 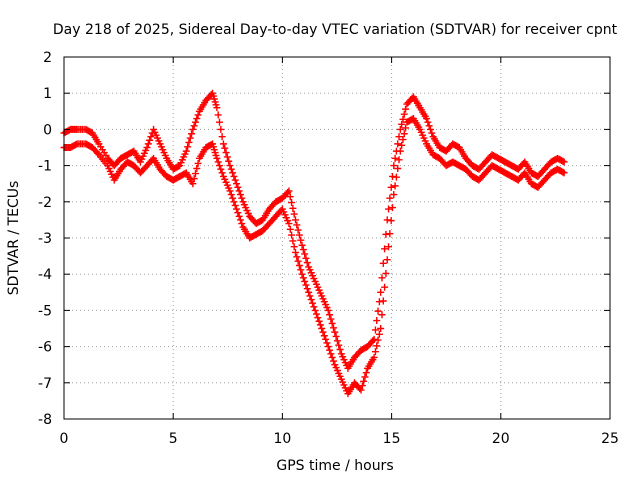 I want to click on x-tick-label: 10, so click(x=282, y=439).